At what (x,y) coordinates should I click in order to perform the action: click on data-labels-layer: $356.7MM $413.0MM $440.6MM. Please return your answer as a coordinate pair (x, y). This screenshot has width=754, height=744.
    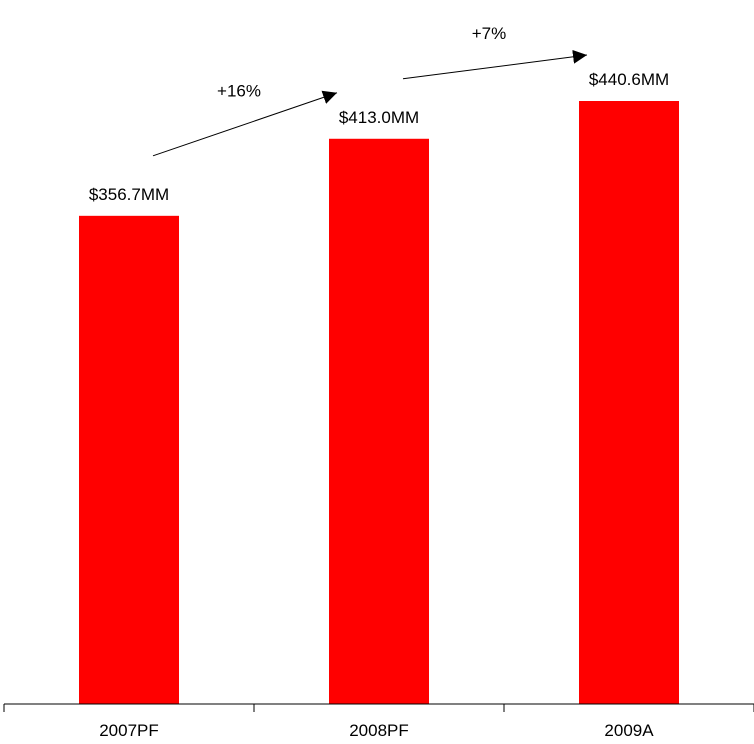
    Looking at the image, I should click on (379, 137).